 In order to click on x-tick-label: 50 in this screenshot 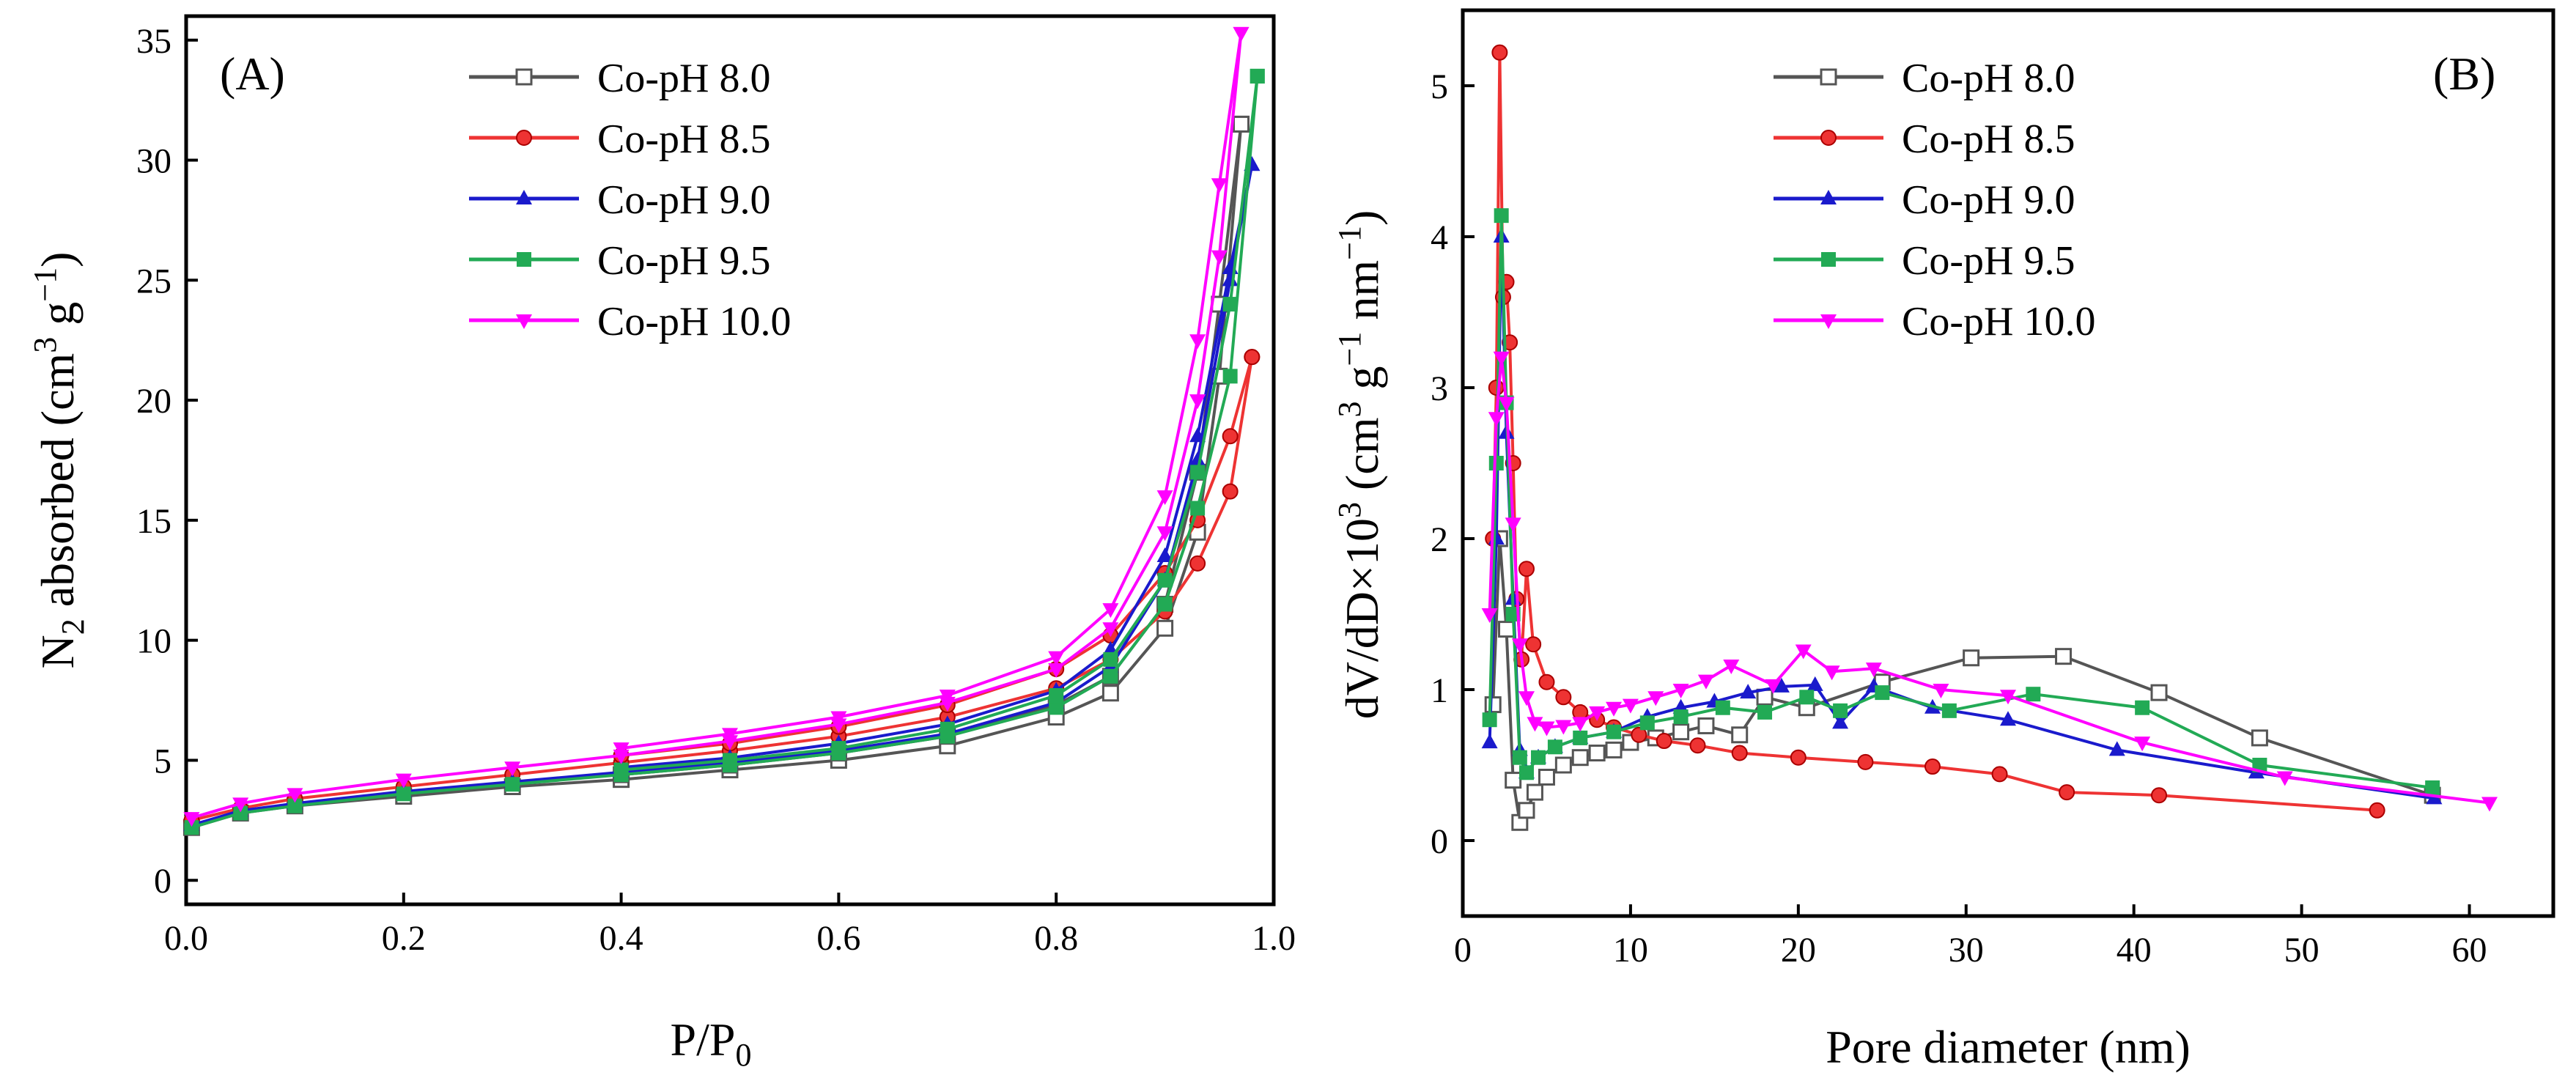, I will do `click(2301, 950)`.